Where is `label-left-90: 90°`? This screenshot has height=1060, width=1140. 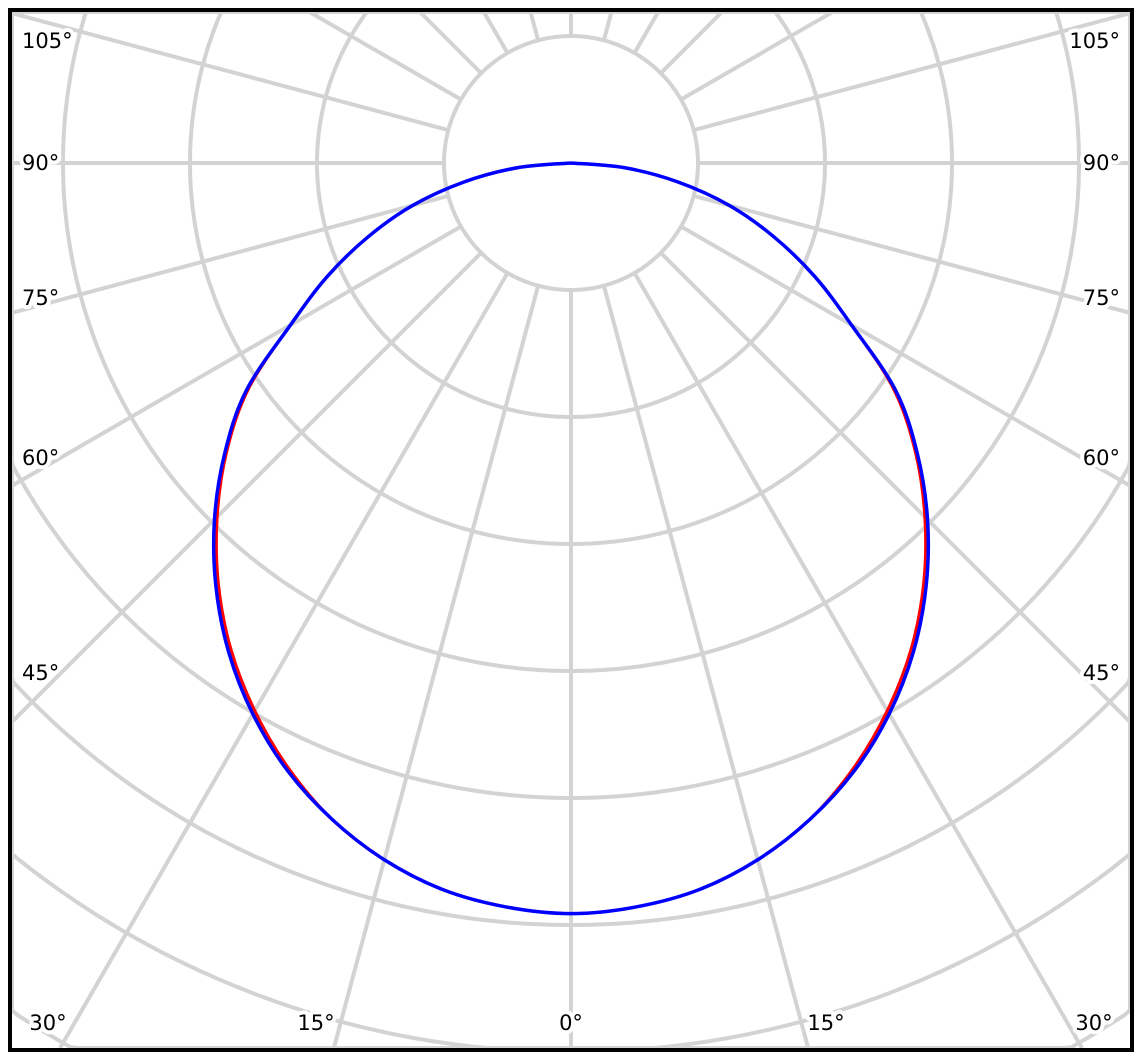 label-left-90: 90° is located at coordinates (40, 163).